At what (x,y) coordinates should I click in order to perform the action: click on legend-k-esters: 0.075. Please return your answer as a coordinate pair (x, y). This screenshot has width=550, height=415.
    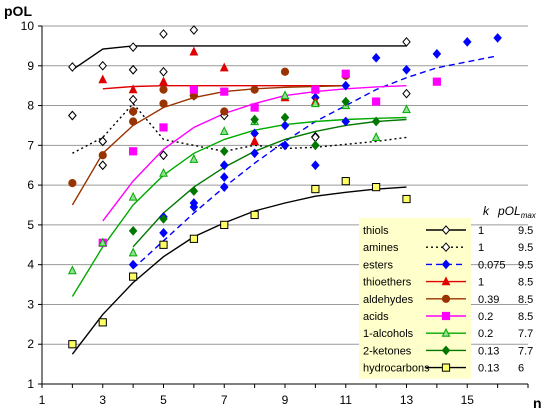
    Looking at the image, I should click on (492, 265).